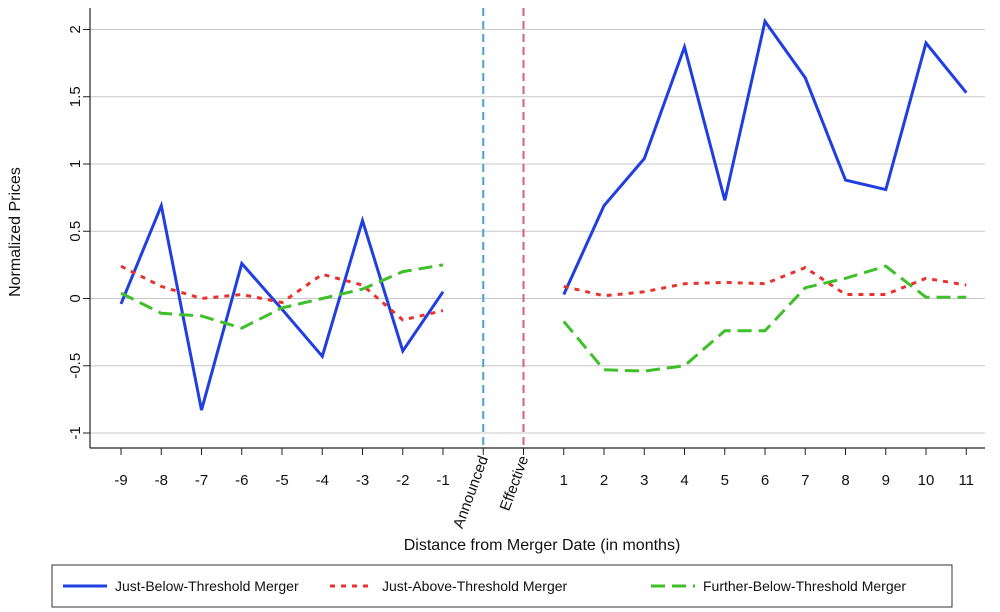 This screenshot has width=1000, height=612. What do you see at coordinates (120, 480) in the screenshot?
I see `x-tick-label: -9` at bounding box center [120, 480].